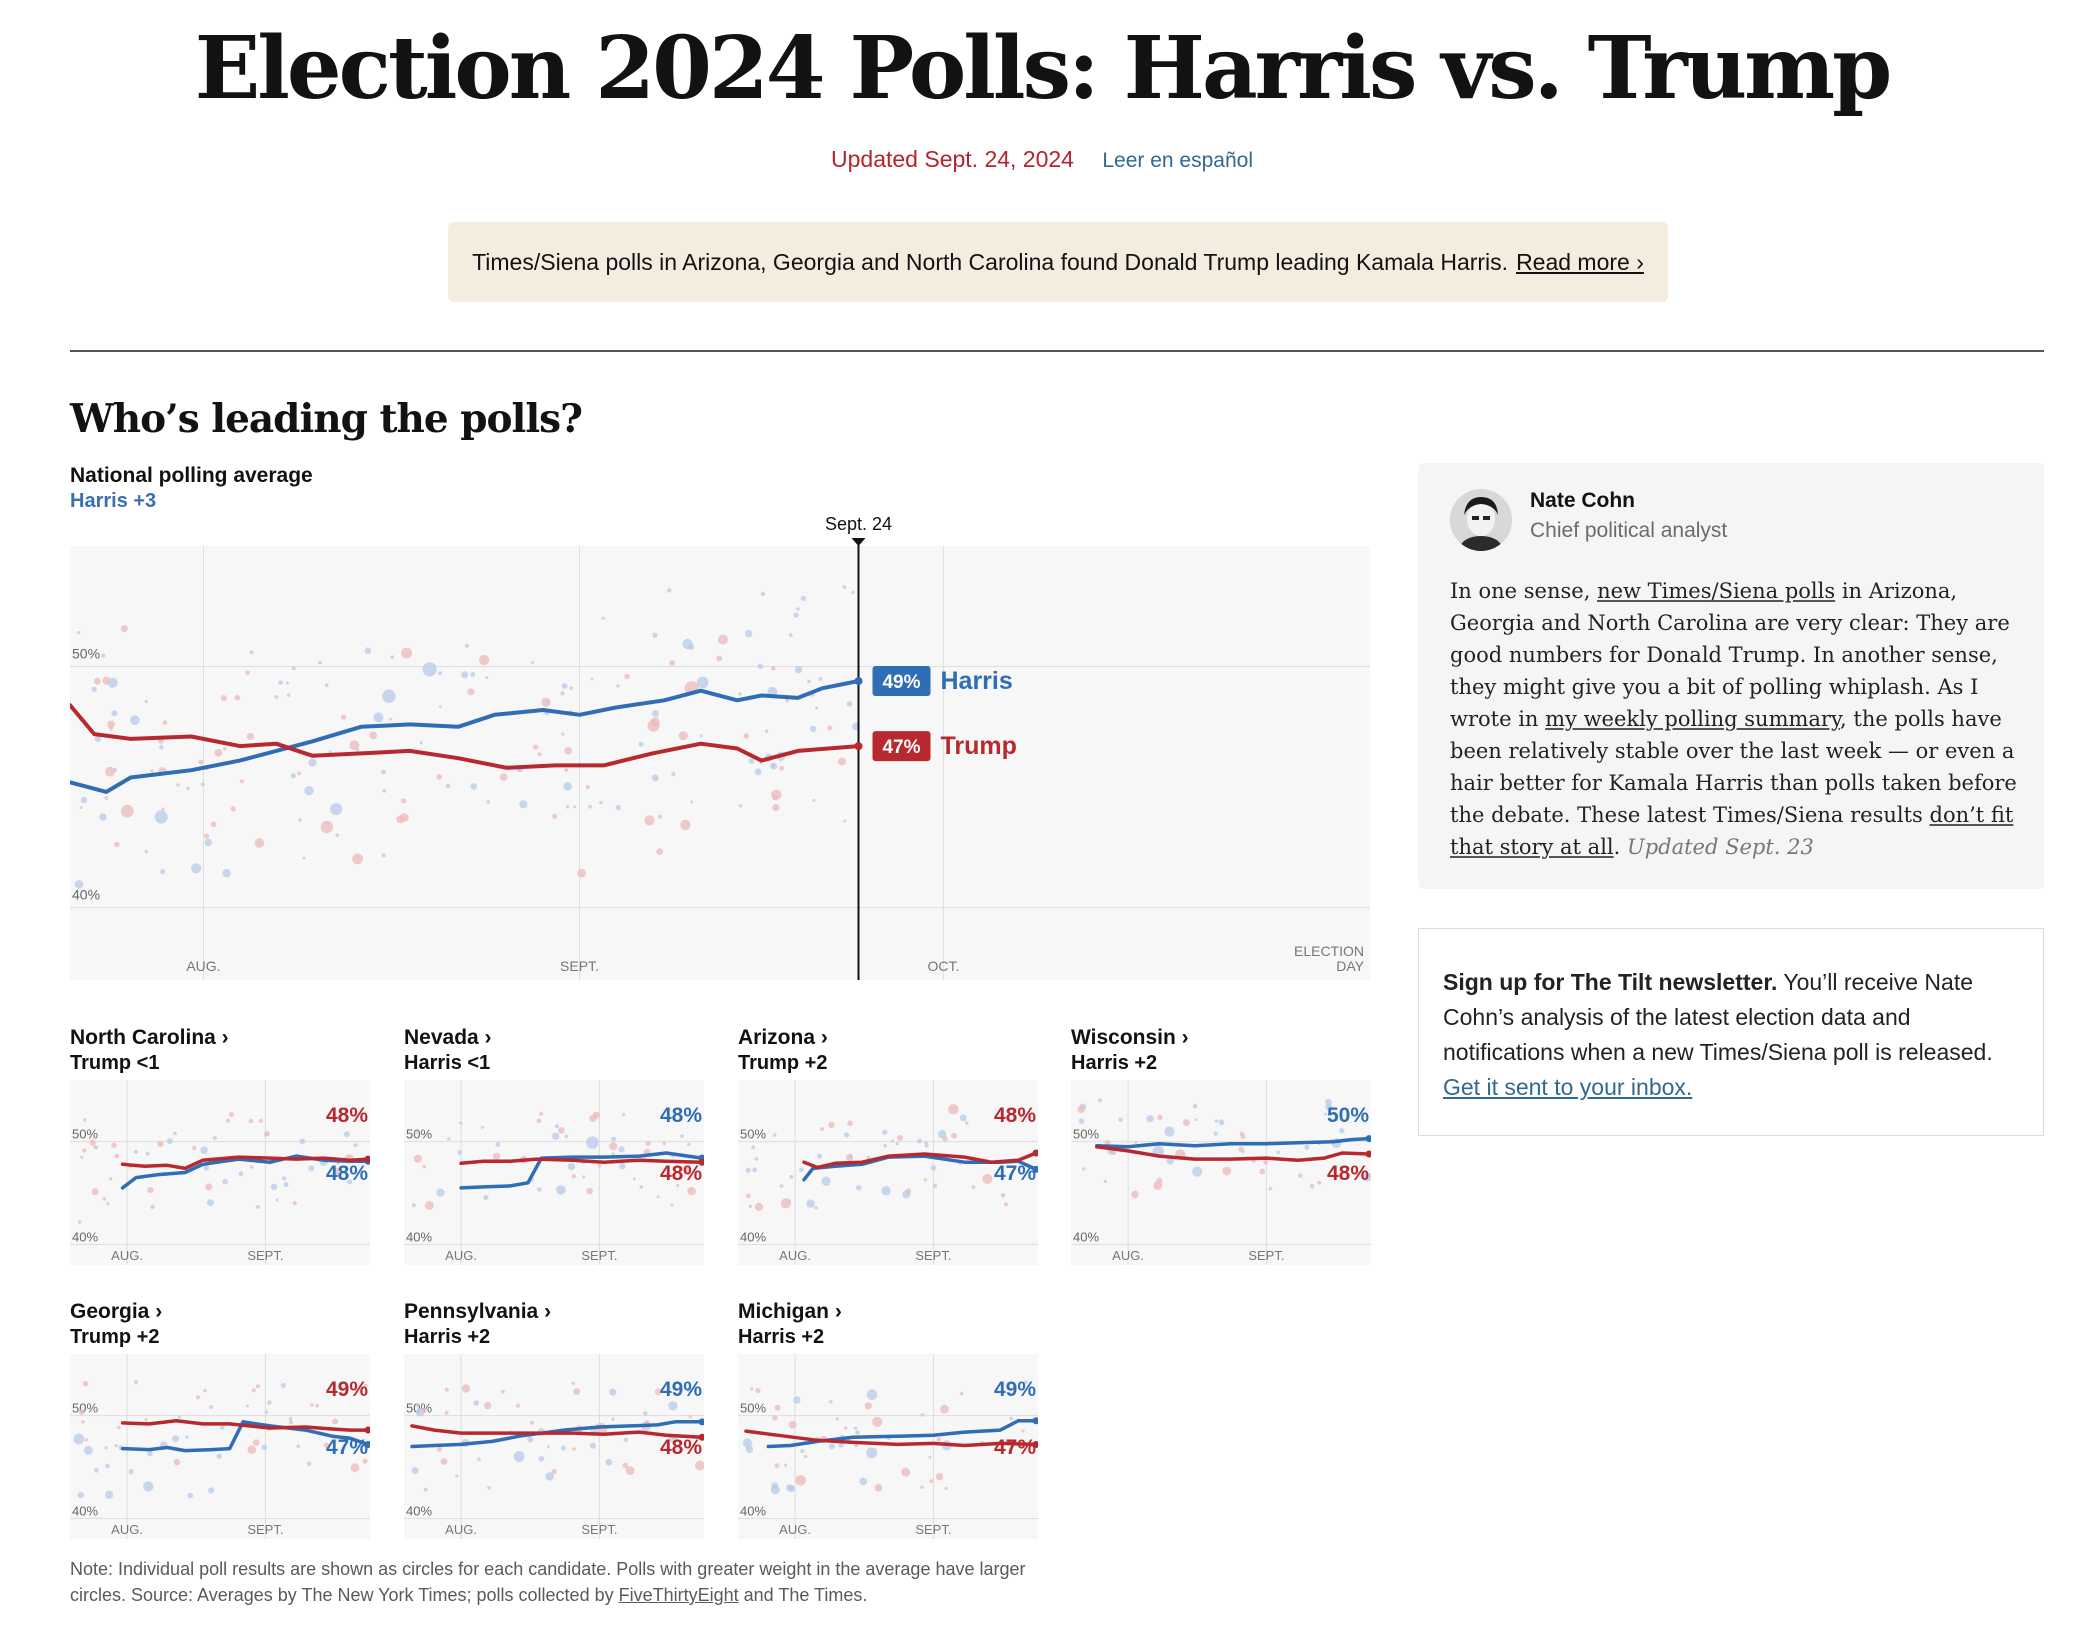 Image resolution: width=2084 pixels, height=1646 pixels. I want to click on read-more-link: Read more ›, so click(1580, 261).